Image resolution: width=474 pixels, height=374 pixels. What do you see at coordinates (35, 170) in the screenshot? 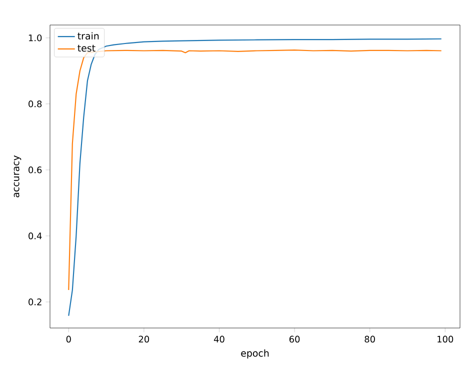
I see `y-tick-label: 0.6` at bounding box center [35, 170].